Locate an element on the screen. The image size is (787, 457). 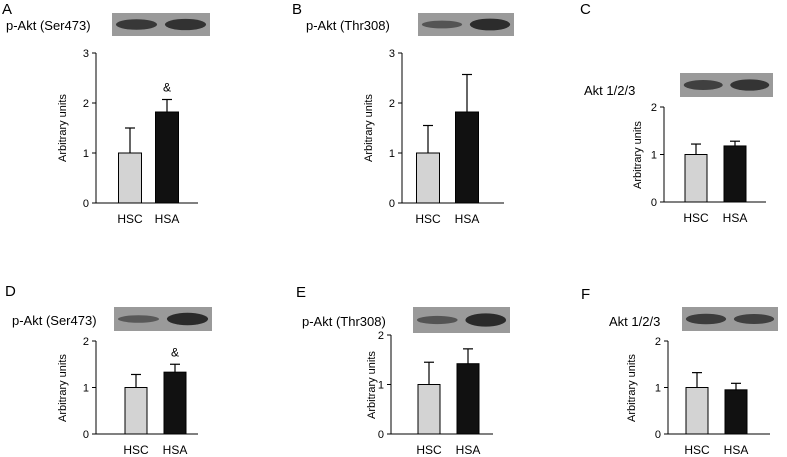
panel-c: C Akt 1/2/3 0 1 2 Arbitrary units HSC HSA is located at coordinates (676, 113).